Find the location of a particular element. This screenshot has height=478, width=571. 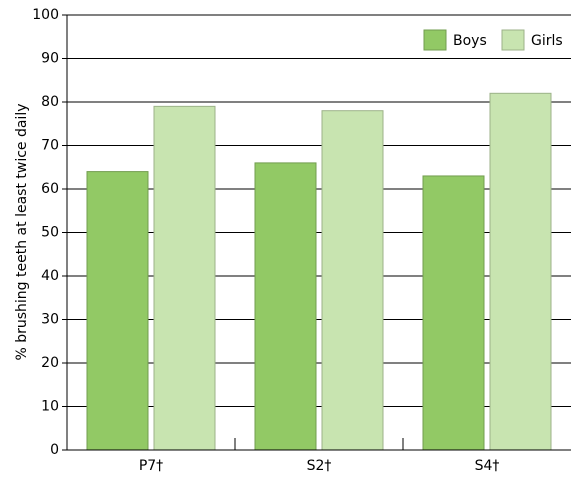

y-tick-label: 50 is located at coordinates (50, 233).